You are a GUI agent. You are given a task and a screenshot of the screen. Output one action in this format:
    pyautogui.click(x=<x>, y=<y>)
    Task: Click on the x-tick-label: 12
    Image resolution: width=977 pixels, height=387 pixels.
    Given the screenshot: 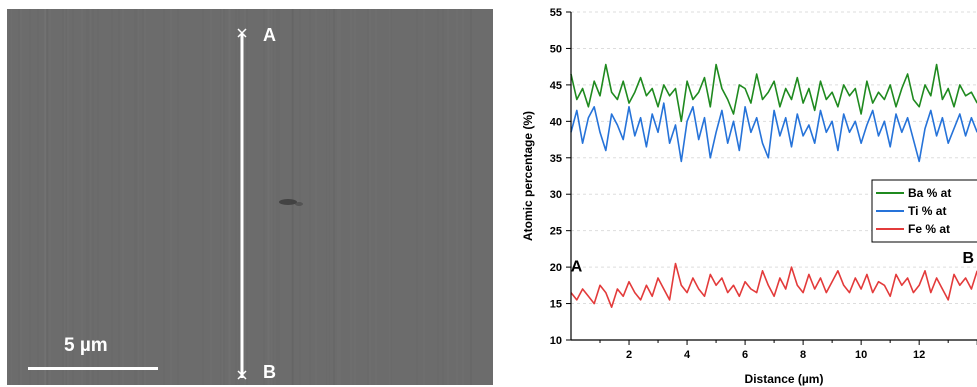 What is the action you would take?
    pyautogui.click(x=919, y=355)
    